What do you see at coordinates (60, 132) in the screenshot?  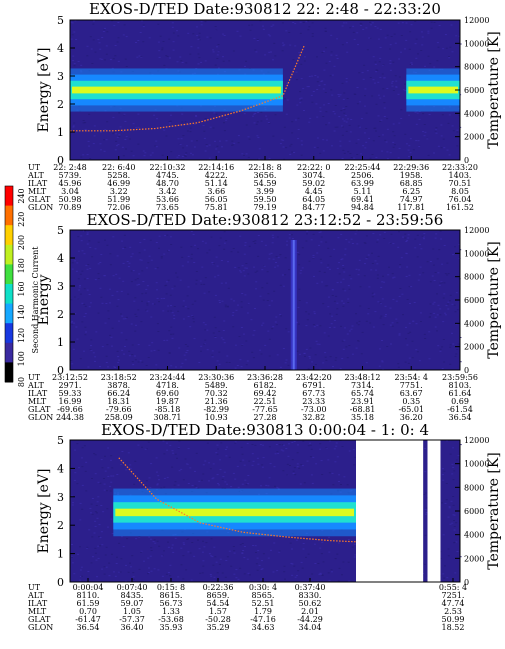 I see `ytick-label: 1` at bounding box center [60, 132].